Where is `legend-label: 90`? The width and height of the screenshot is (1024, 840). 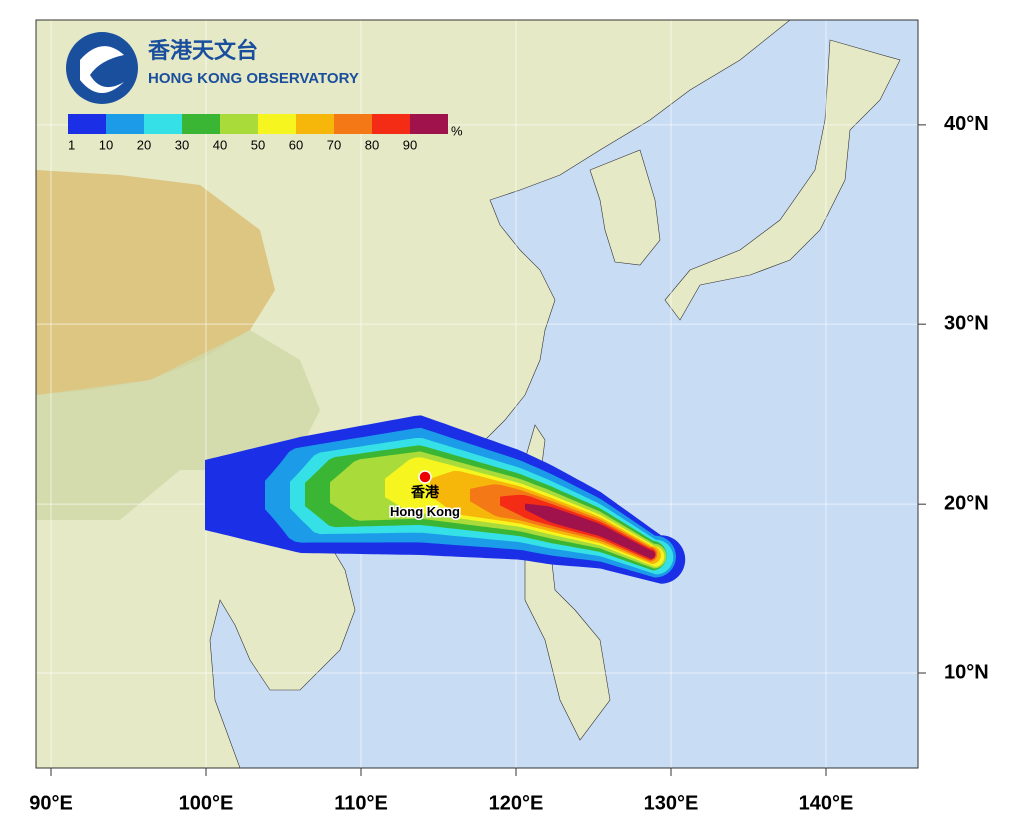
legend-label: 90 is located at coordinates (410, 144).